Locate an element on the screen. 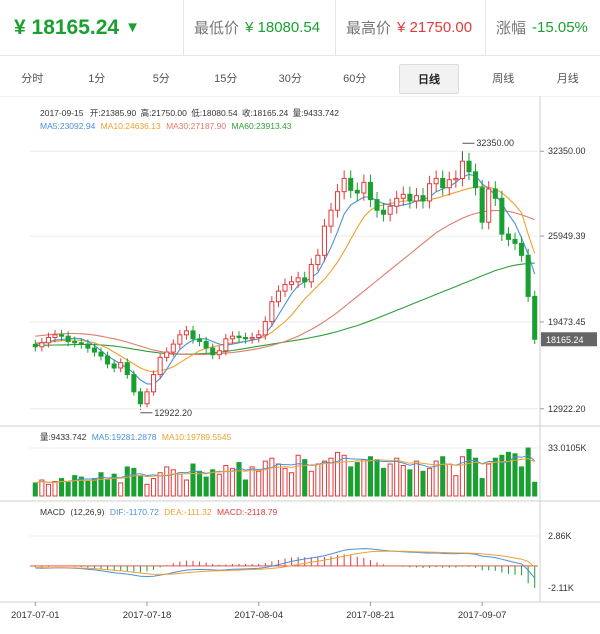  ma10-label: MA10:24636.13 is located at coordinates (131, 126).